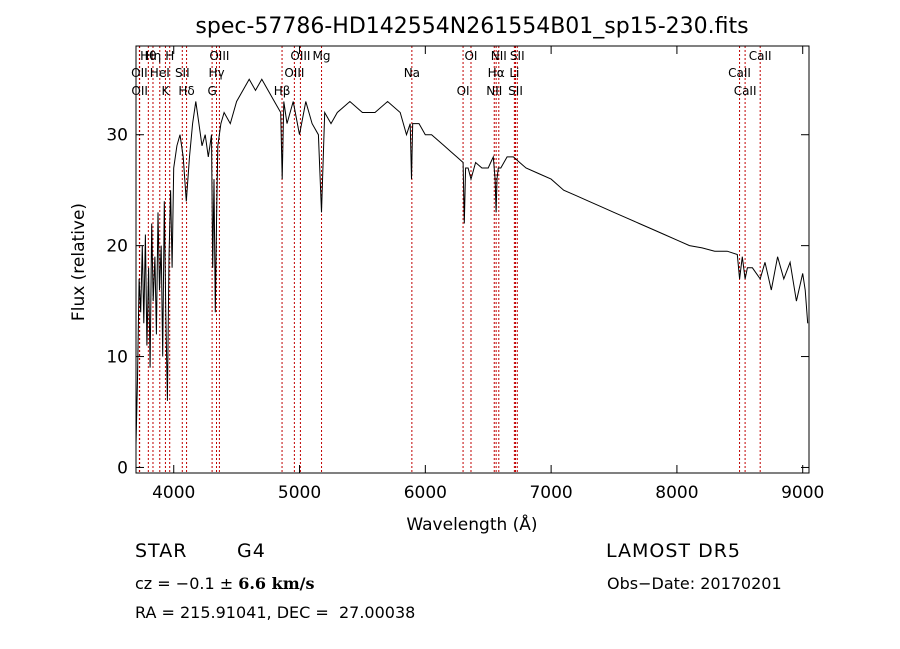 The image size is (900, 649). What do you see at coordinates (216, 73) in the screenshot?
I see `line-label-10: Hγ` at bounding box center [216, 73].